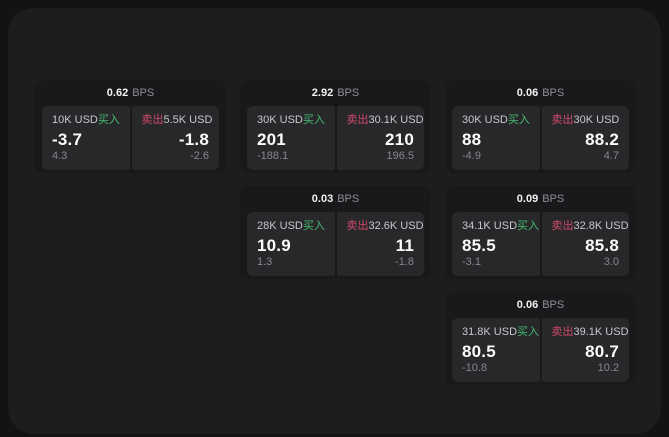 This screenshot has height=437, width=669. What do you see at coordinates (322, 199) in the screenshot?
I see `bps-value: 0.03` at bounding box center [322, 199].